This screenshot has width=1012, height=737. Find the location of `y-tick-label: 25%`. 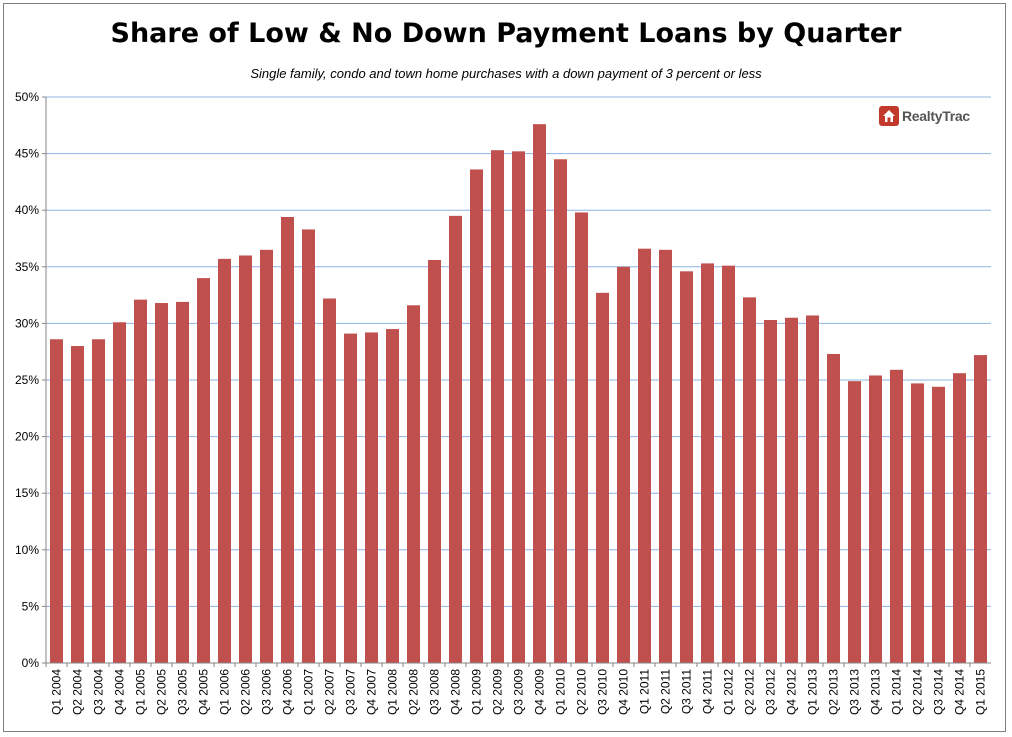

y-tick-label: 25% is located at coordinates (27, 380).